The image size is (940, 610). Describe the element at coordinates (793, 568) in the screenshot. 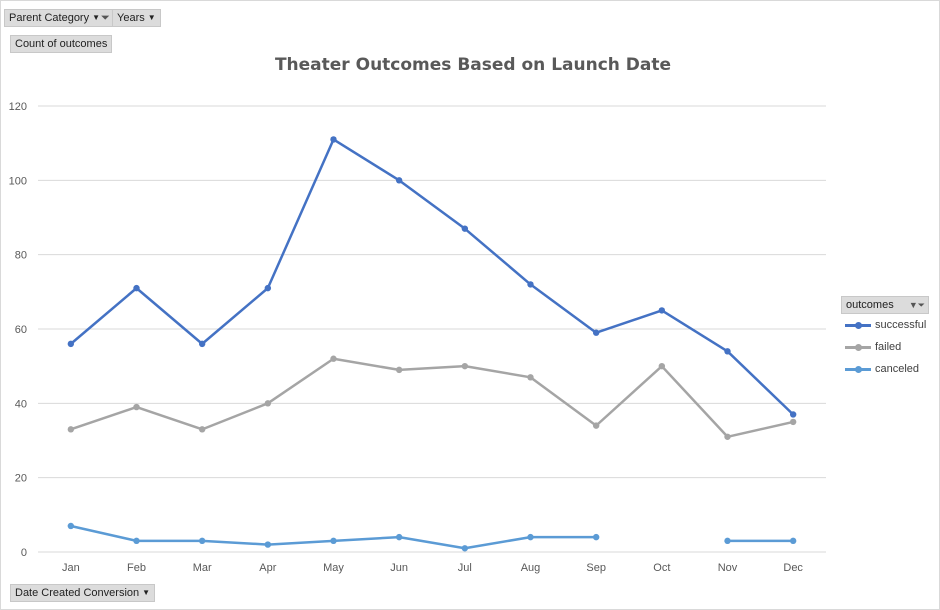

I see `x-tick-label: Dec` at that location.